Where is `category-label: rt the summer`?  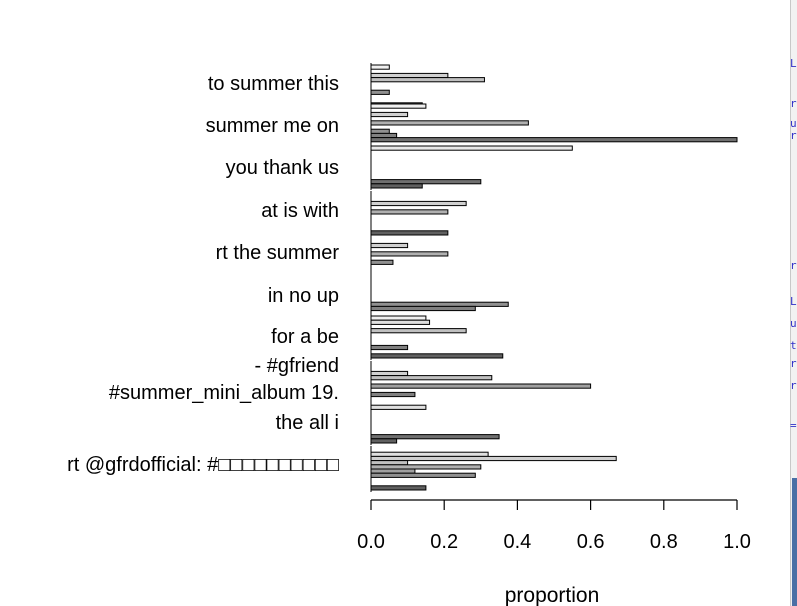
category-label: rt the summer is located at coordinates (278, 253).